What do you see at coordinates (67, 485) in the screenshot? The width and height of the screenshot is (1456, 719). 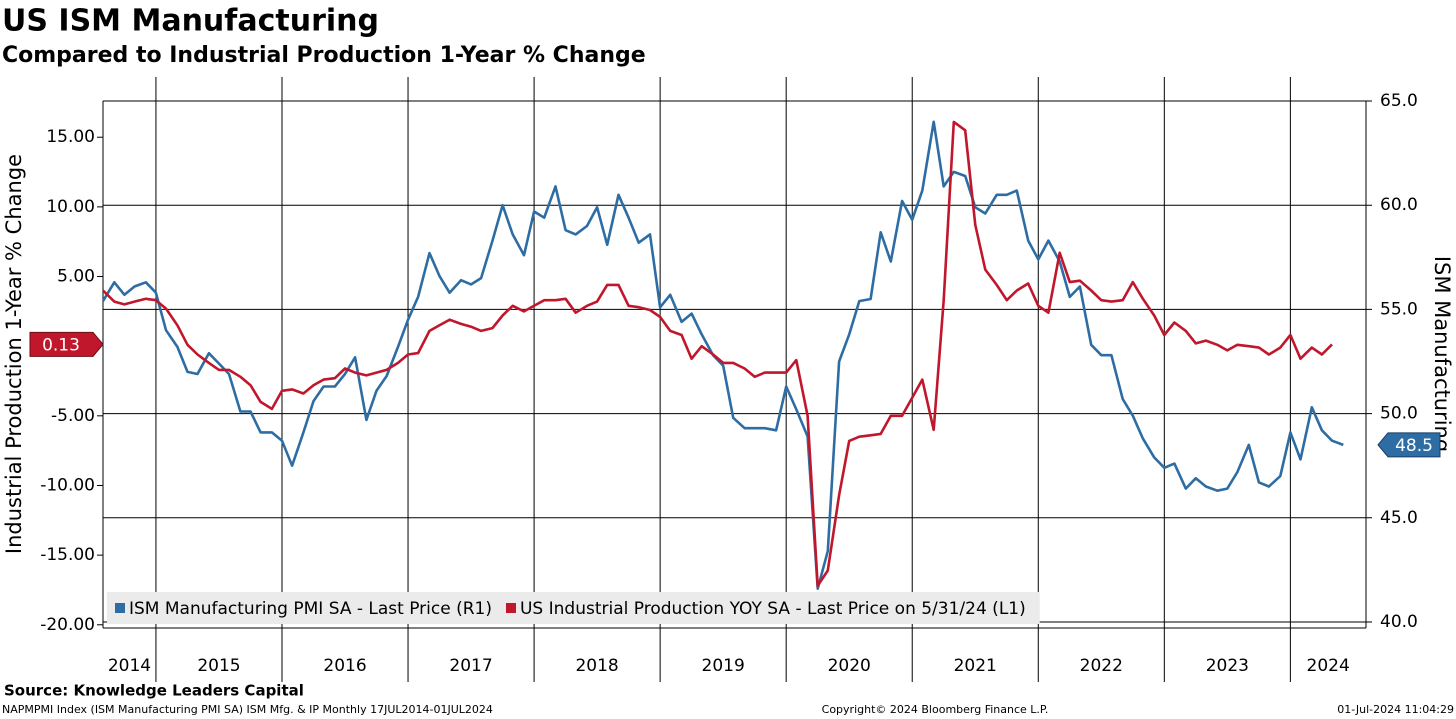 I see `y-tick-label: -10.00` at bounding box center [67, 485].